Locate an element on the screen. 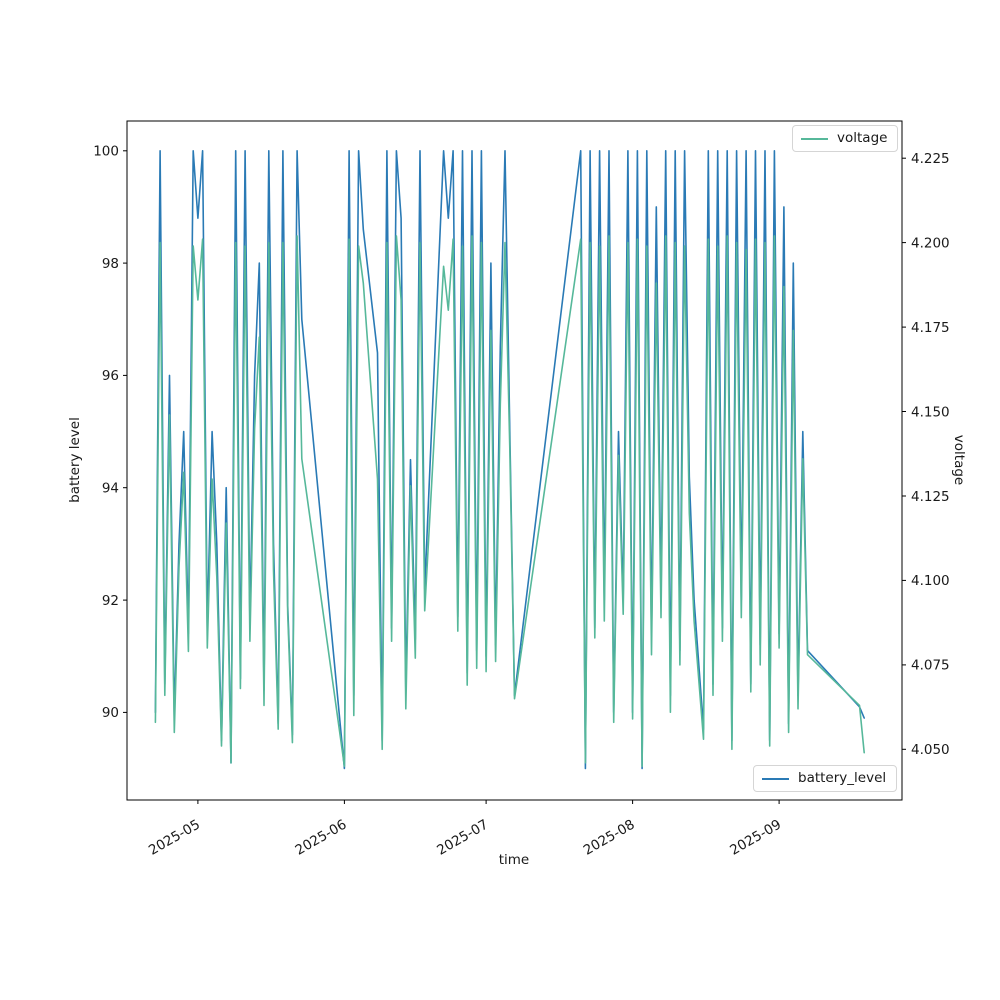 The image size is (1000, 1000). x-axis-ticks: 2025-05 2025-06 2025-07 2025-08 2025-09 is located at coordinates (465, 829).